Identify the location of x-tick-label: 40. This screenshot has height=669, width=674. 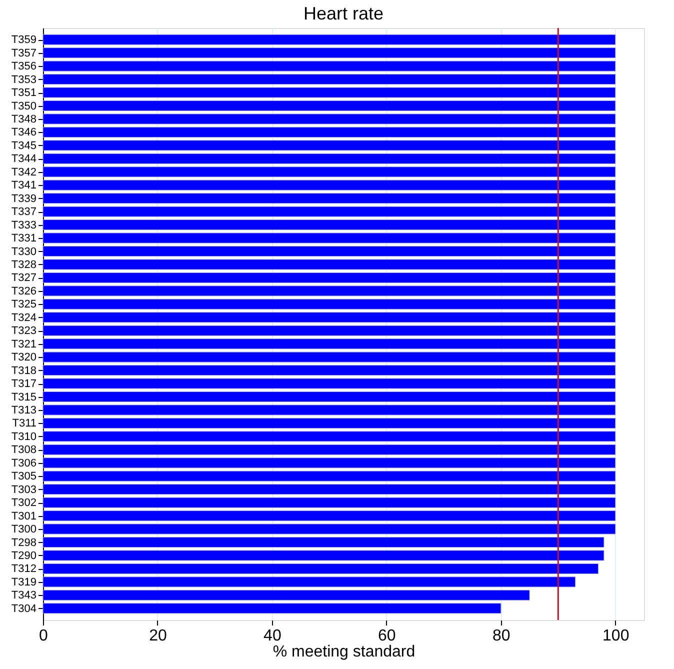
(273, 636).